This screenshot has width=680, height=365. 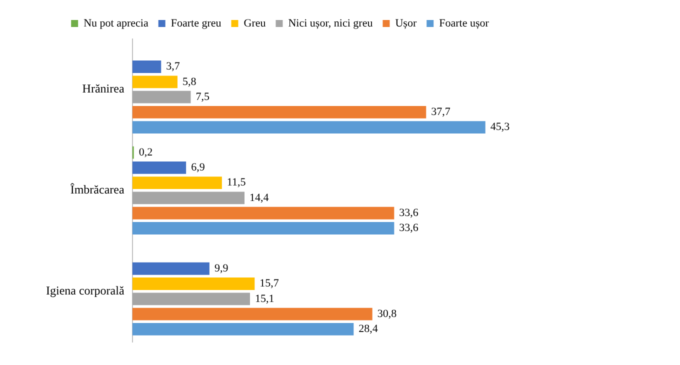 I want to click on legend-label: Foarte greu, so click(x=196, y=23).